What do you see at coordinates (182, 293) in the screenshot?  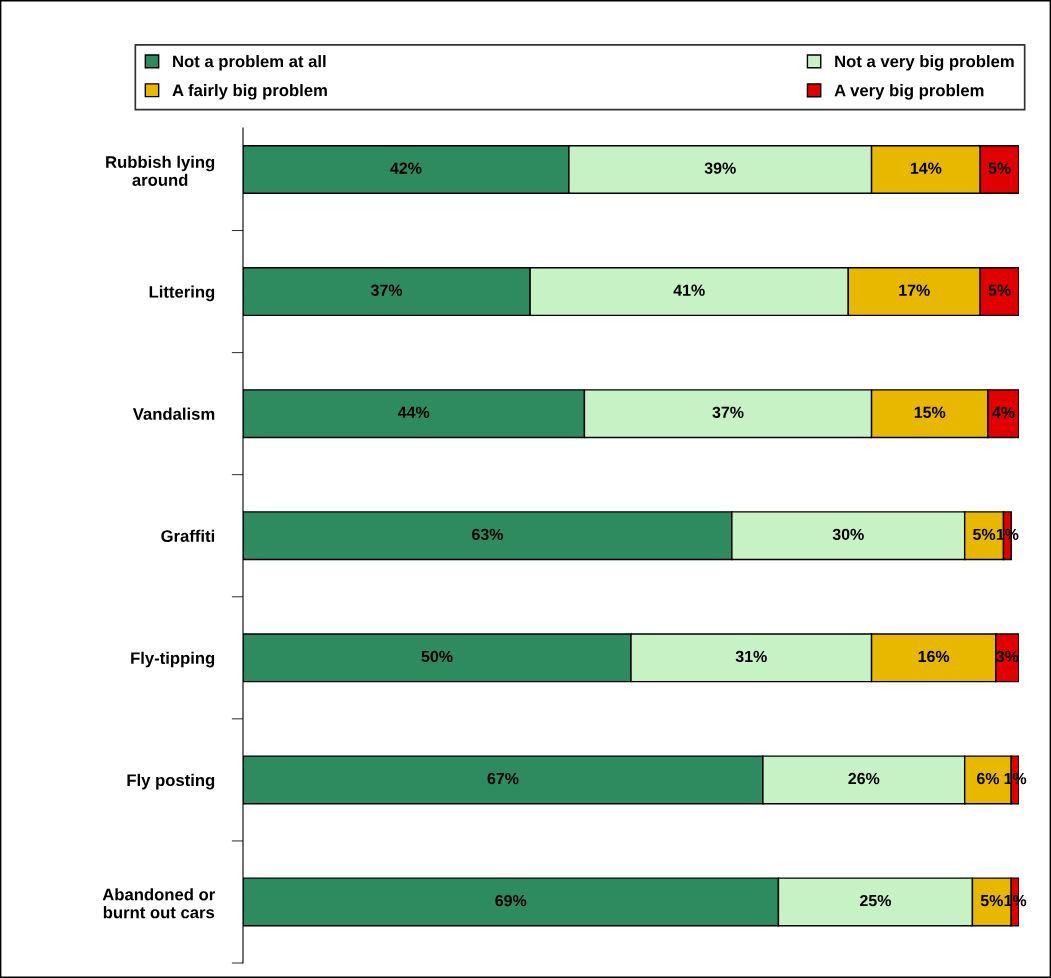 I see `y-tick-label: Littering` at bounding box center [182, 293].